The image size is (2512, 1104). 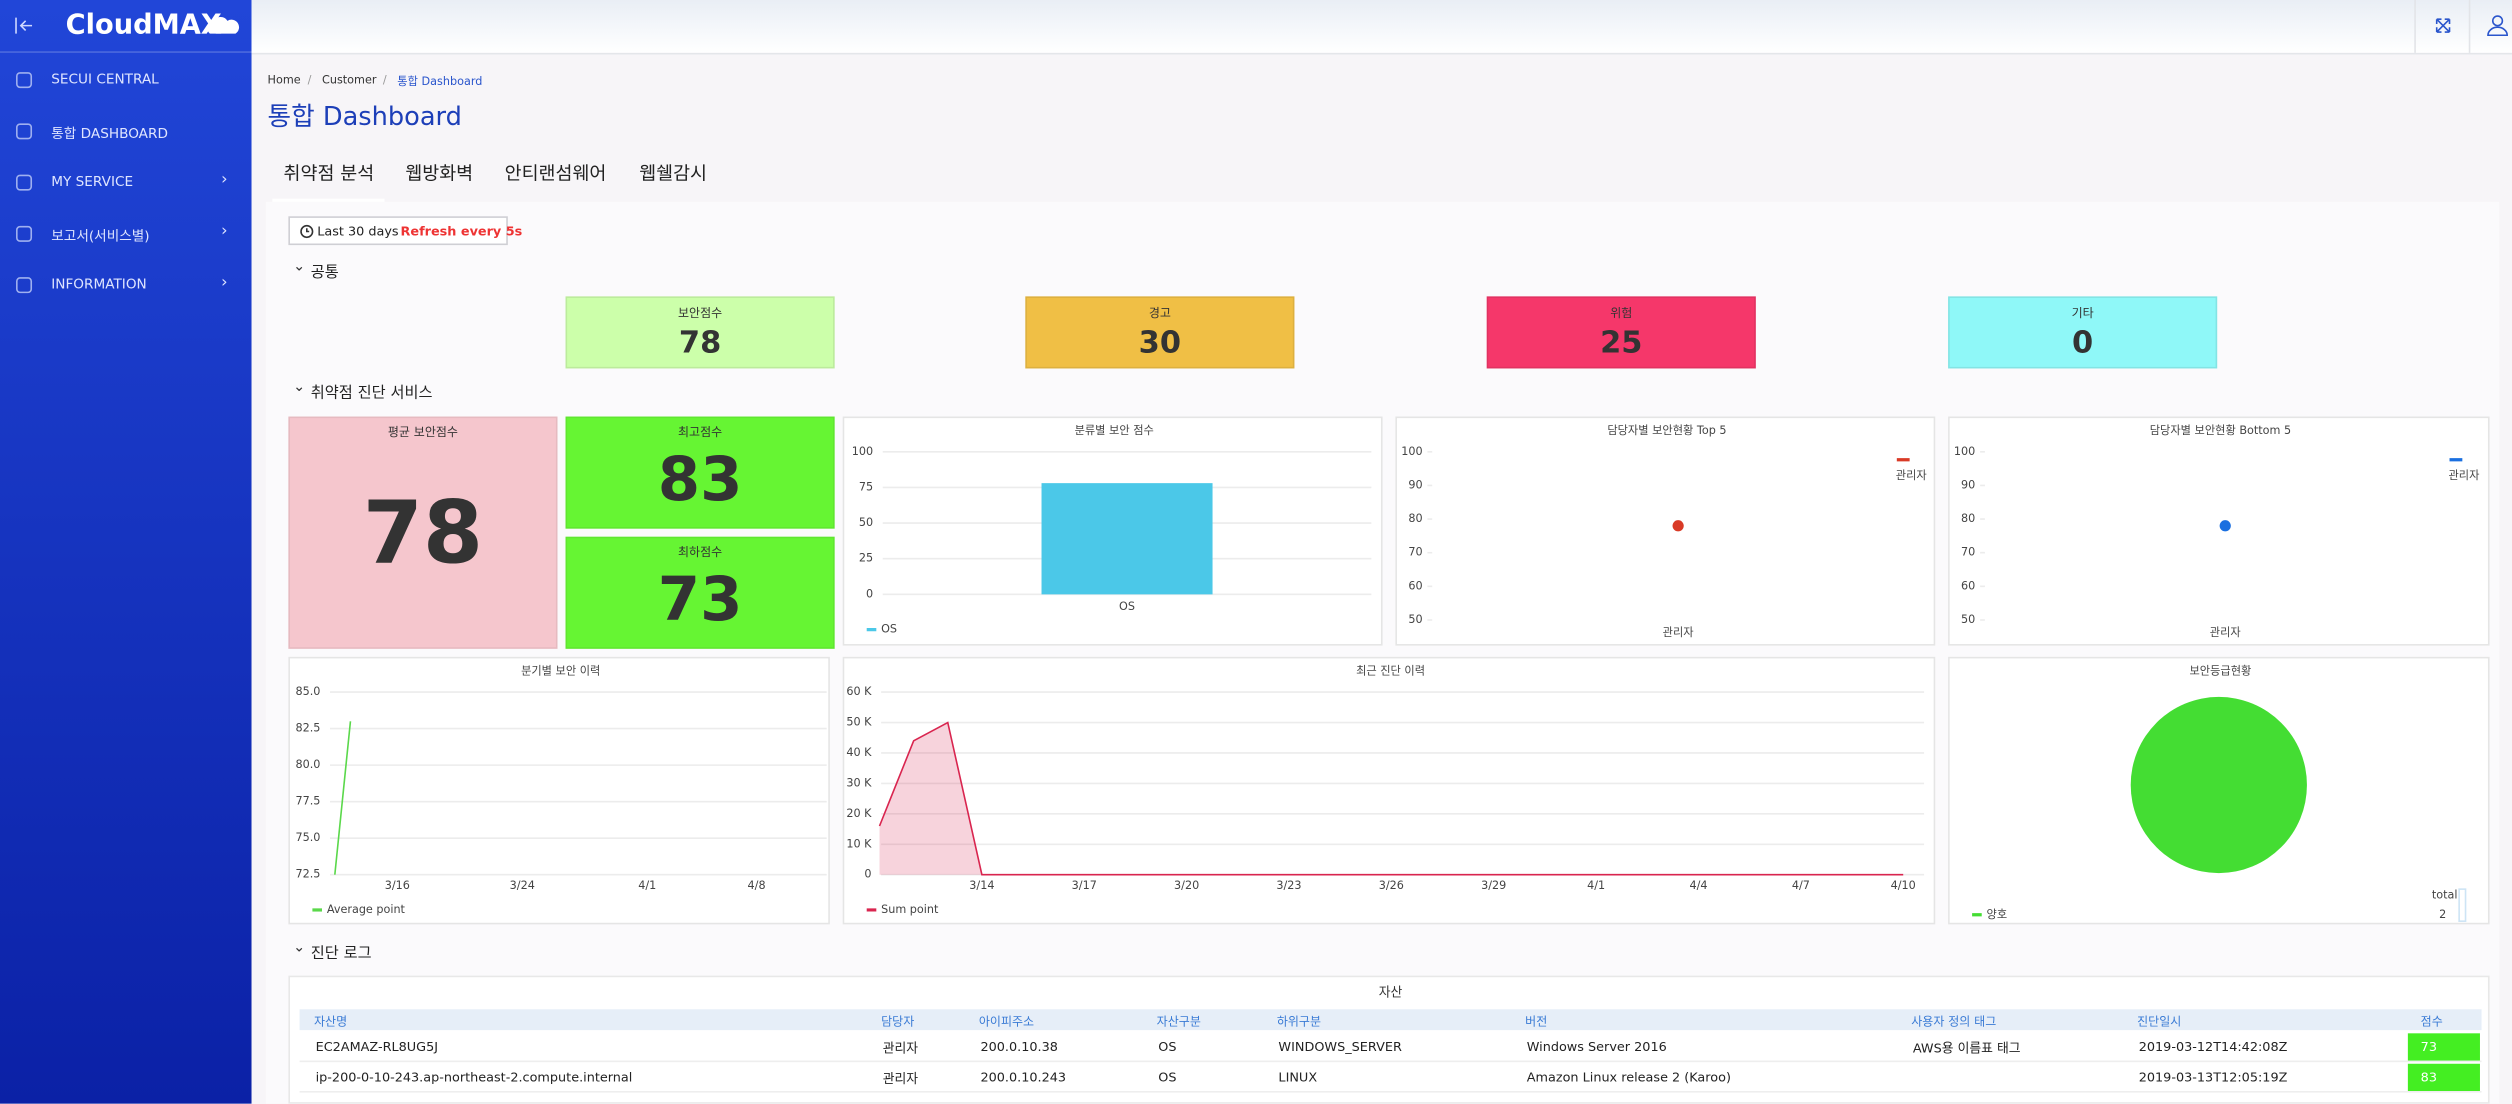 I want to click on column-header: 진단일시, so click(x=2159, y=1021).